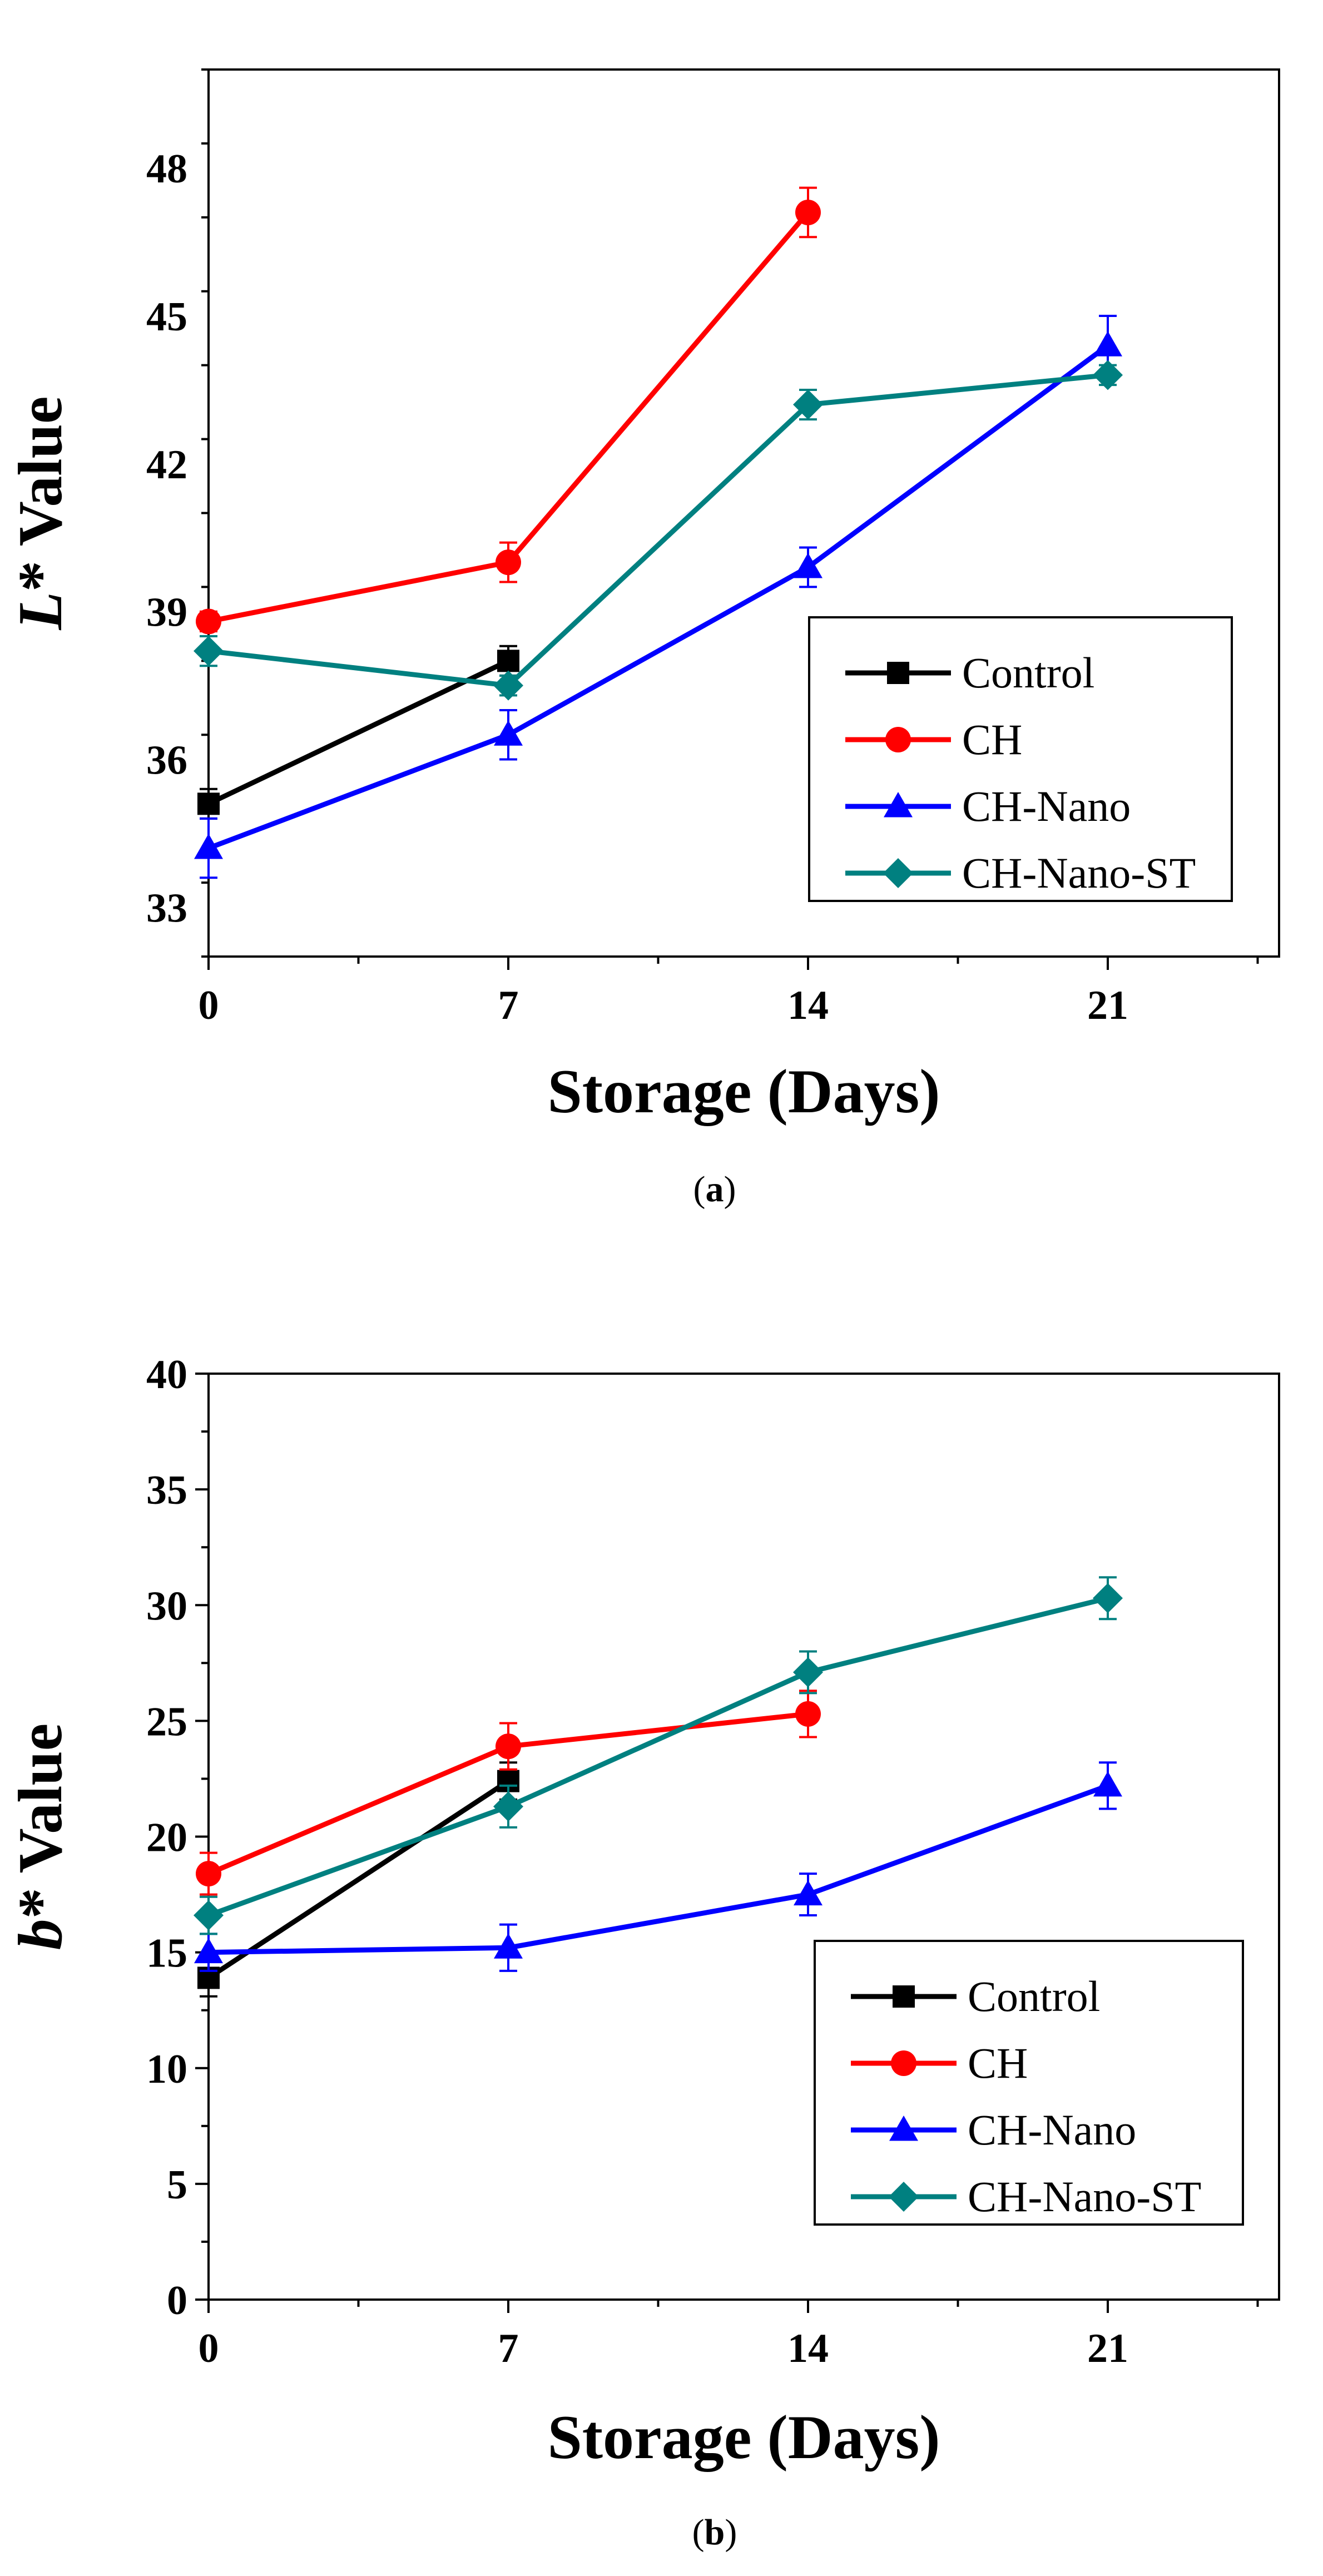  Describe the element at coordinates (40, 1934) in the screenshot. I see `y-axis-label-italic: b` at that location.